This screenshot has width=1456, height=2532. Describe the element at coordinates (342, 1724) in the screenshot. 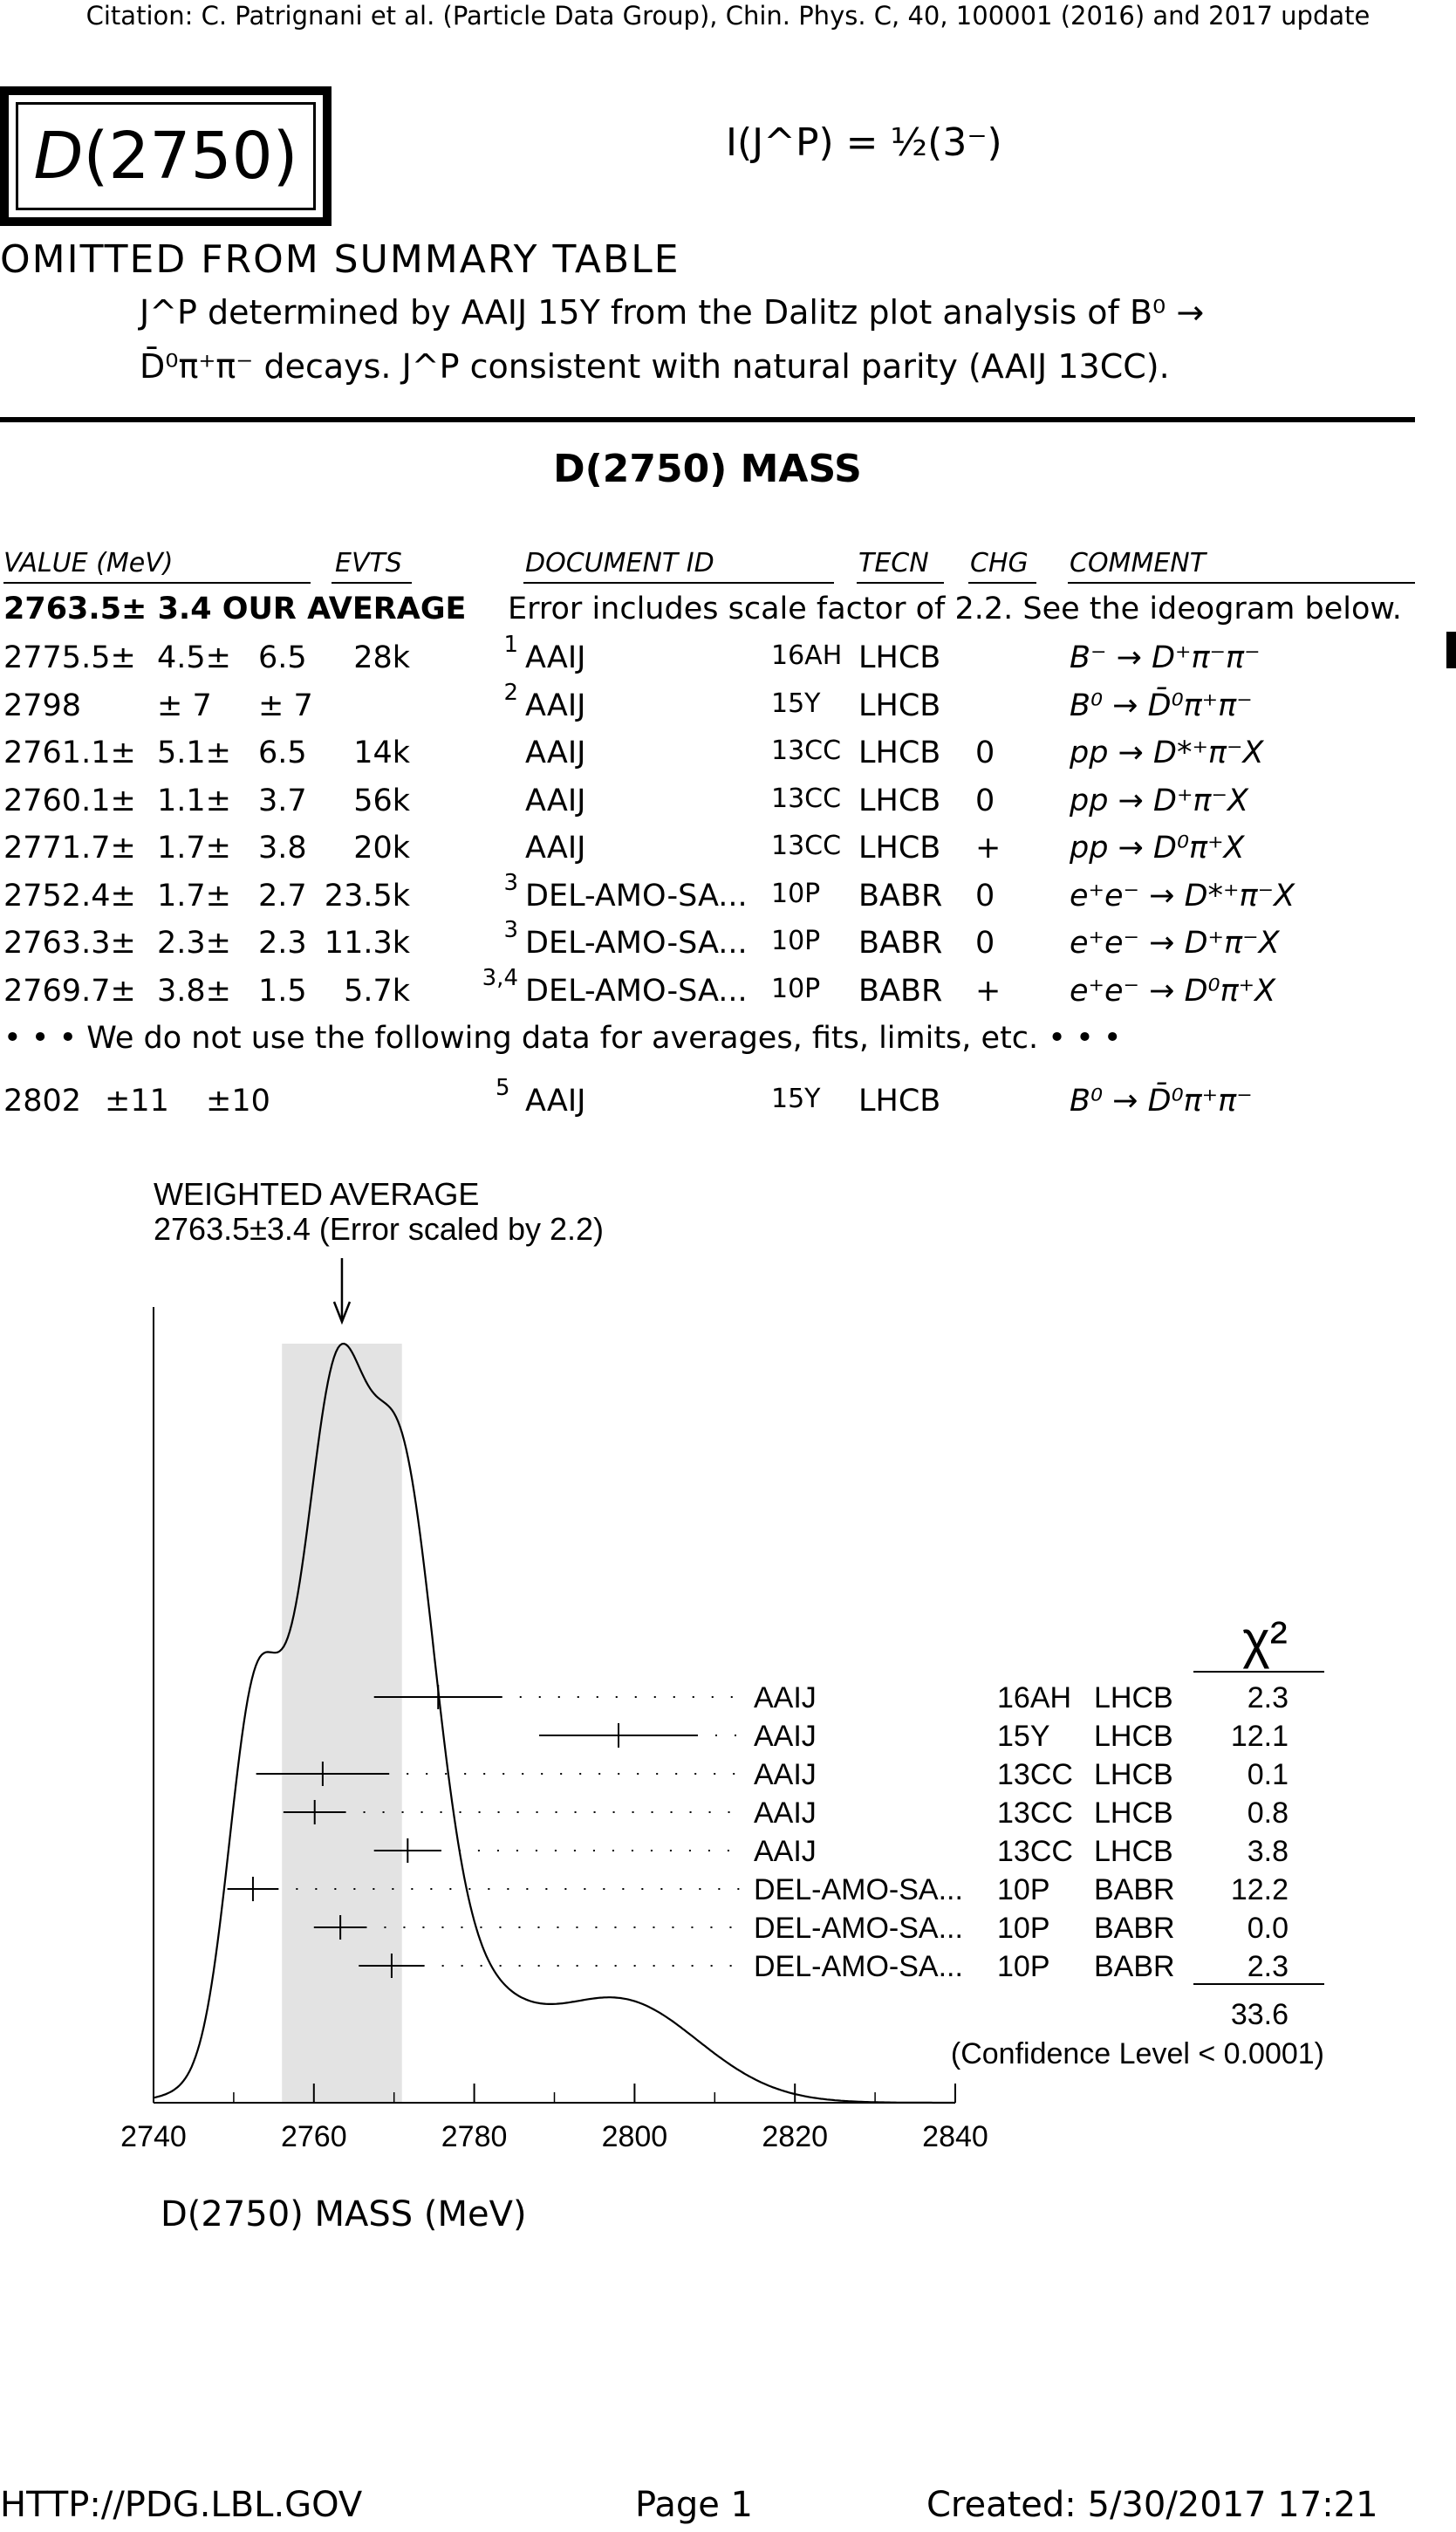

I see `average-band` at that location.